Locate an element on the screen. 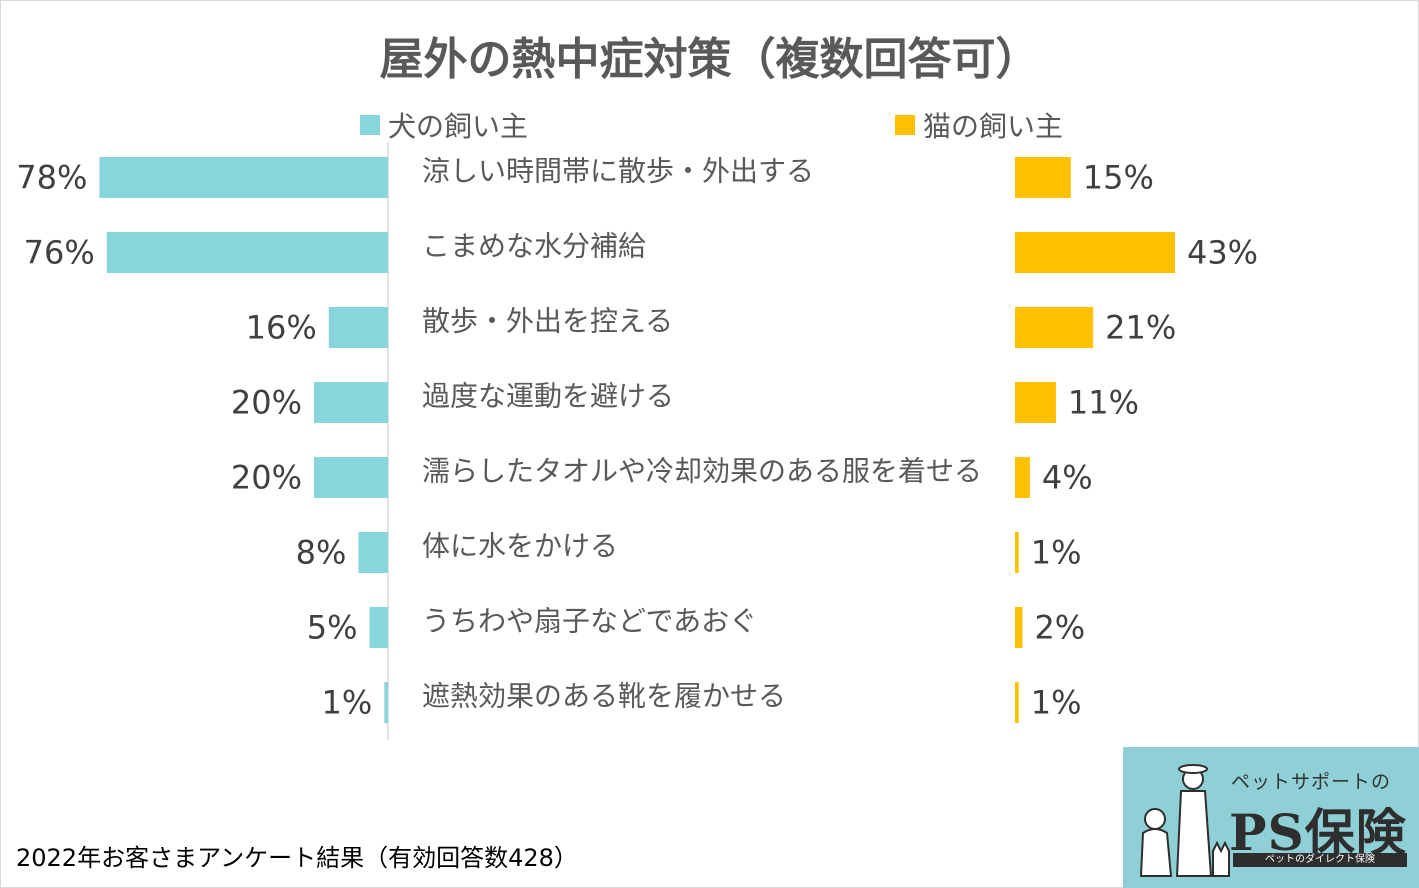 The image size is (1419, 888). data-label-cat: 43% is located at coordinates (1222, 253).